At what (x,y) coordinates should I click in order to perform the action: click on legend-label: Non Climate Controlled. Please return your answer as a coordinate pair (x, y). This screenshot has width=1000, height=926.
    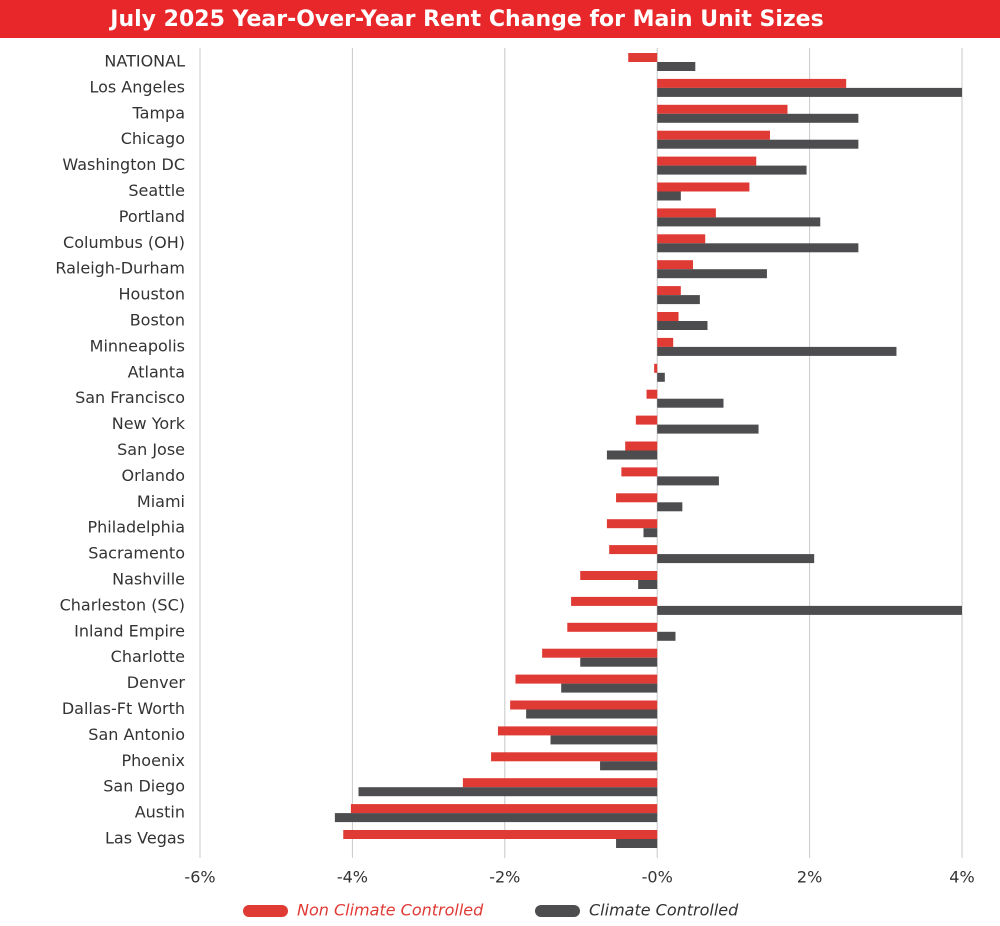
    Looking at the image, I should click on (390, 910).